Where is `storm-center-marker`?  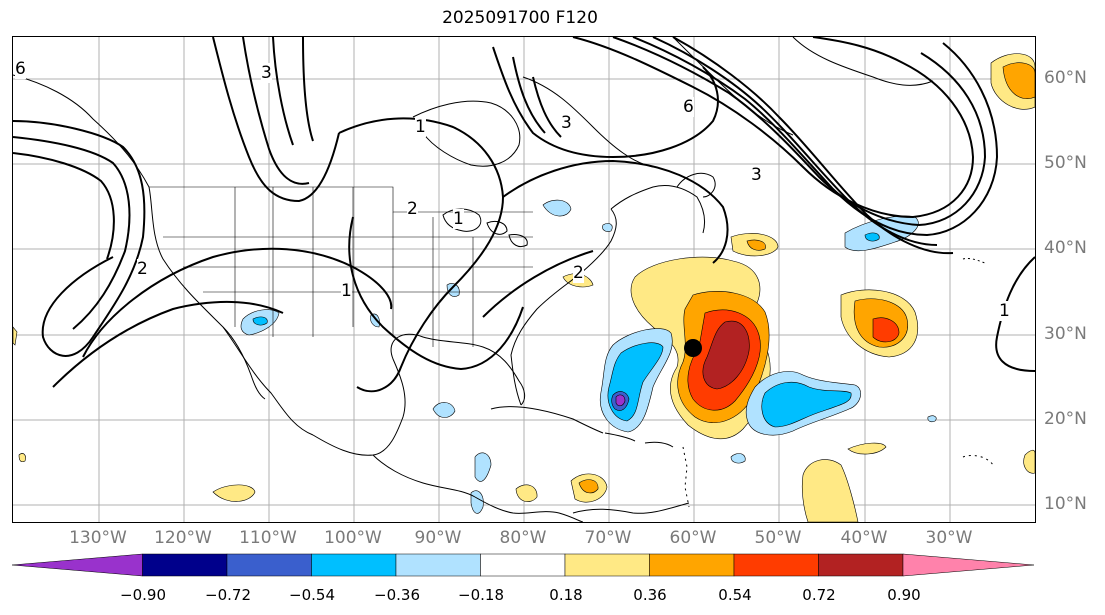
storm-center-marker is located at coordinates (693, 348).